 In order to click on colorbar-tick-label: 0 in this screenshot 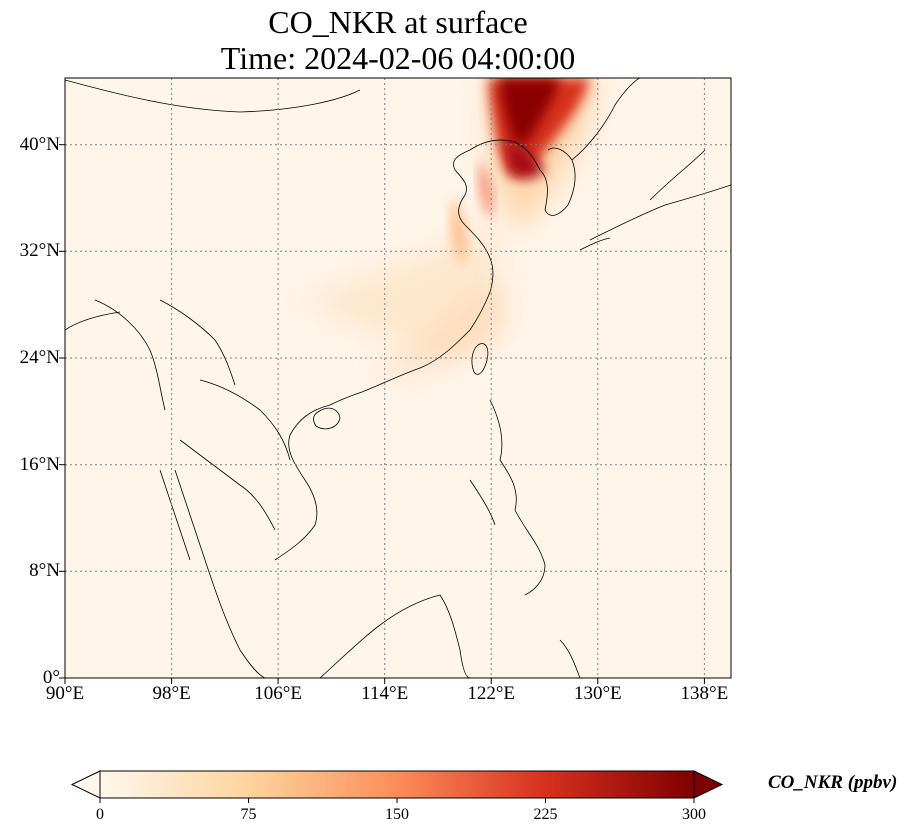, I will do `click(100, 814)`.